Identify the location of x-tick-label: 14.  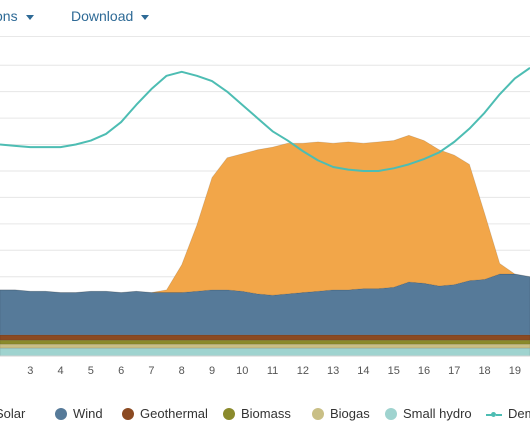
(363, 371).